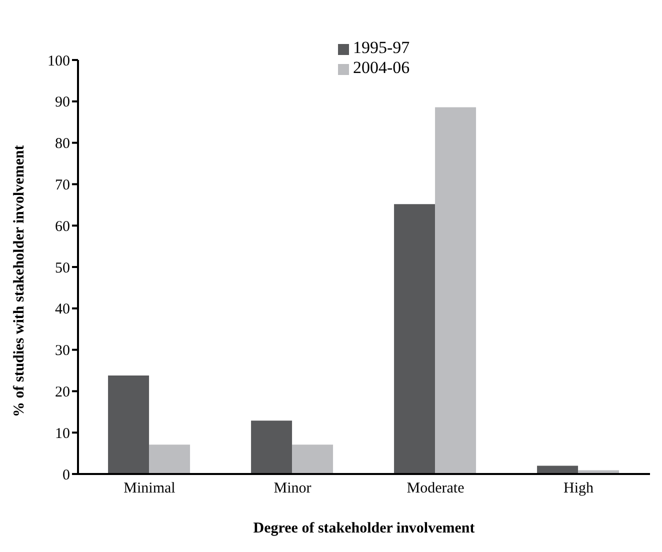 The width and height of the screenshot is (662, 552). Describe the element at coordinates (364, 528) in the screenshot. I see `x-axis-title: Degree of stakeholder involvement` at that location.